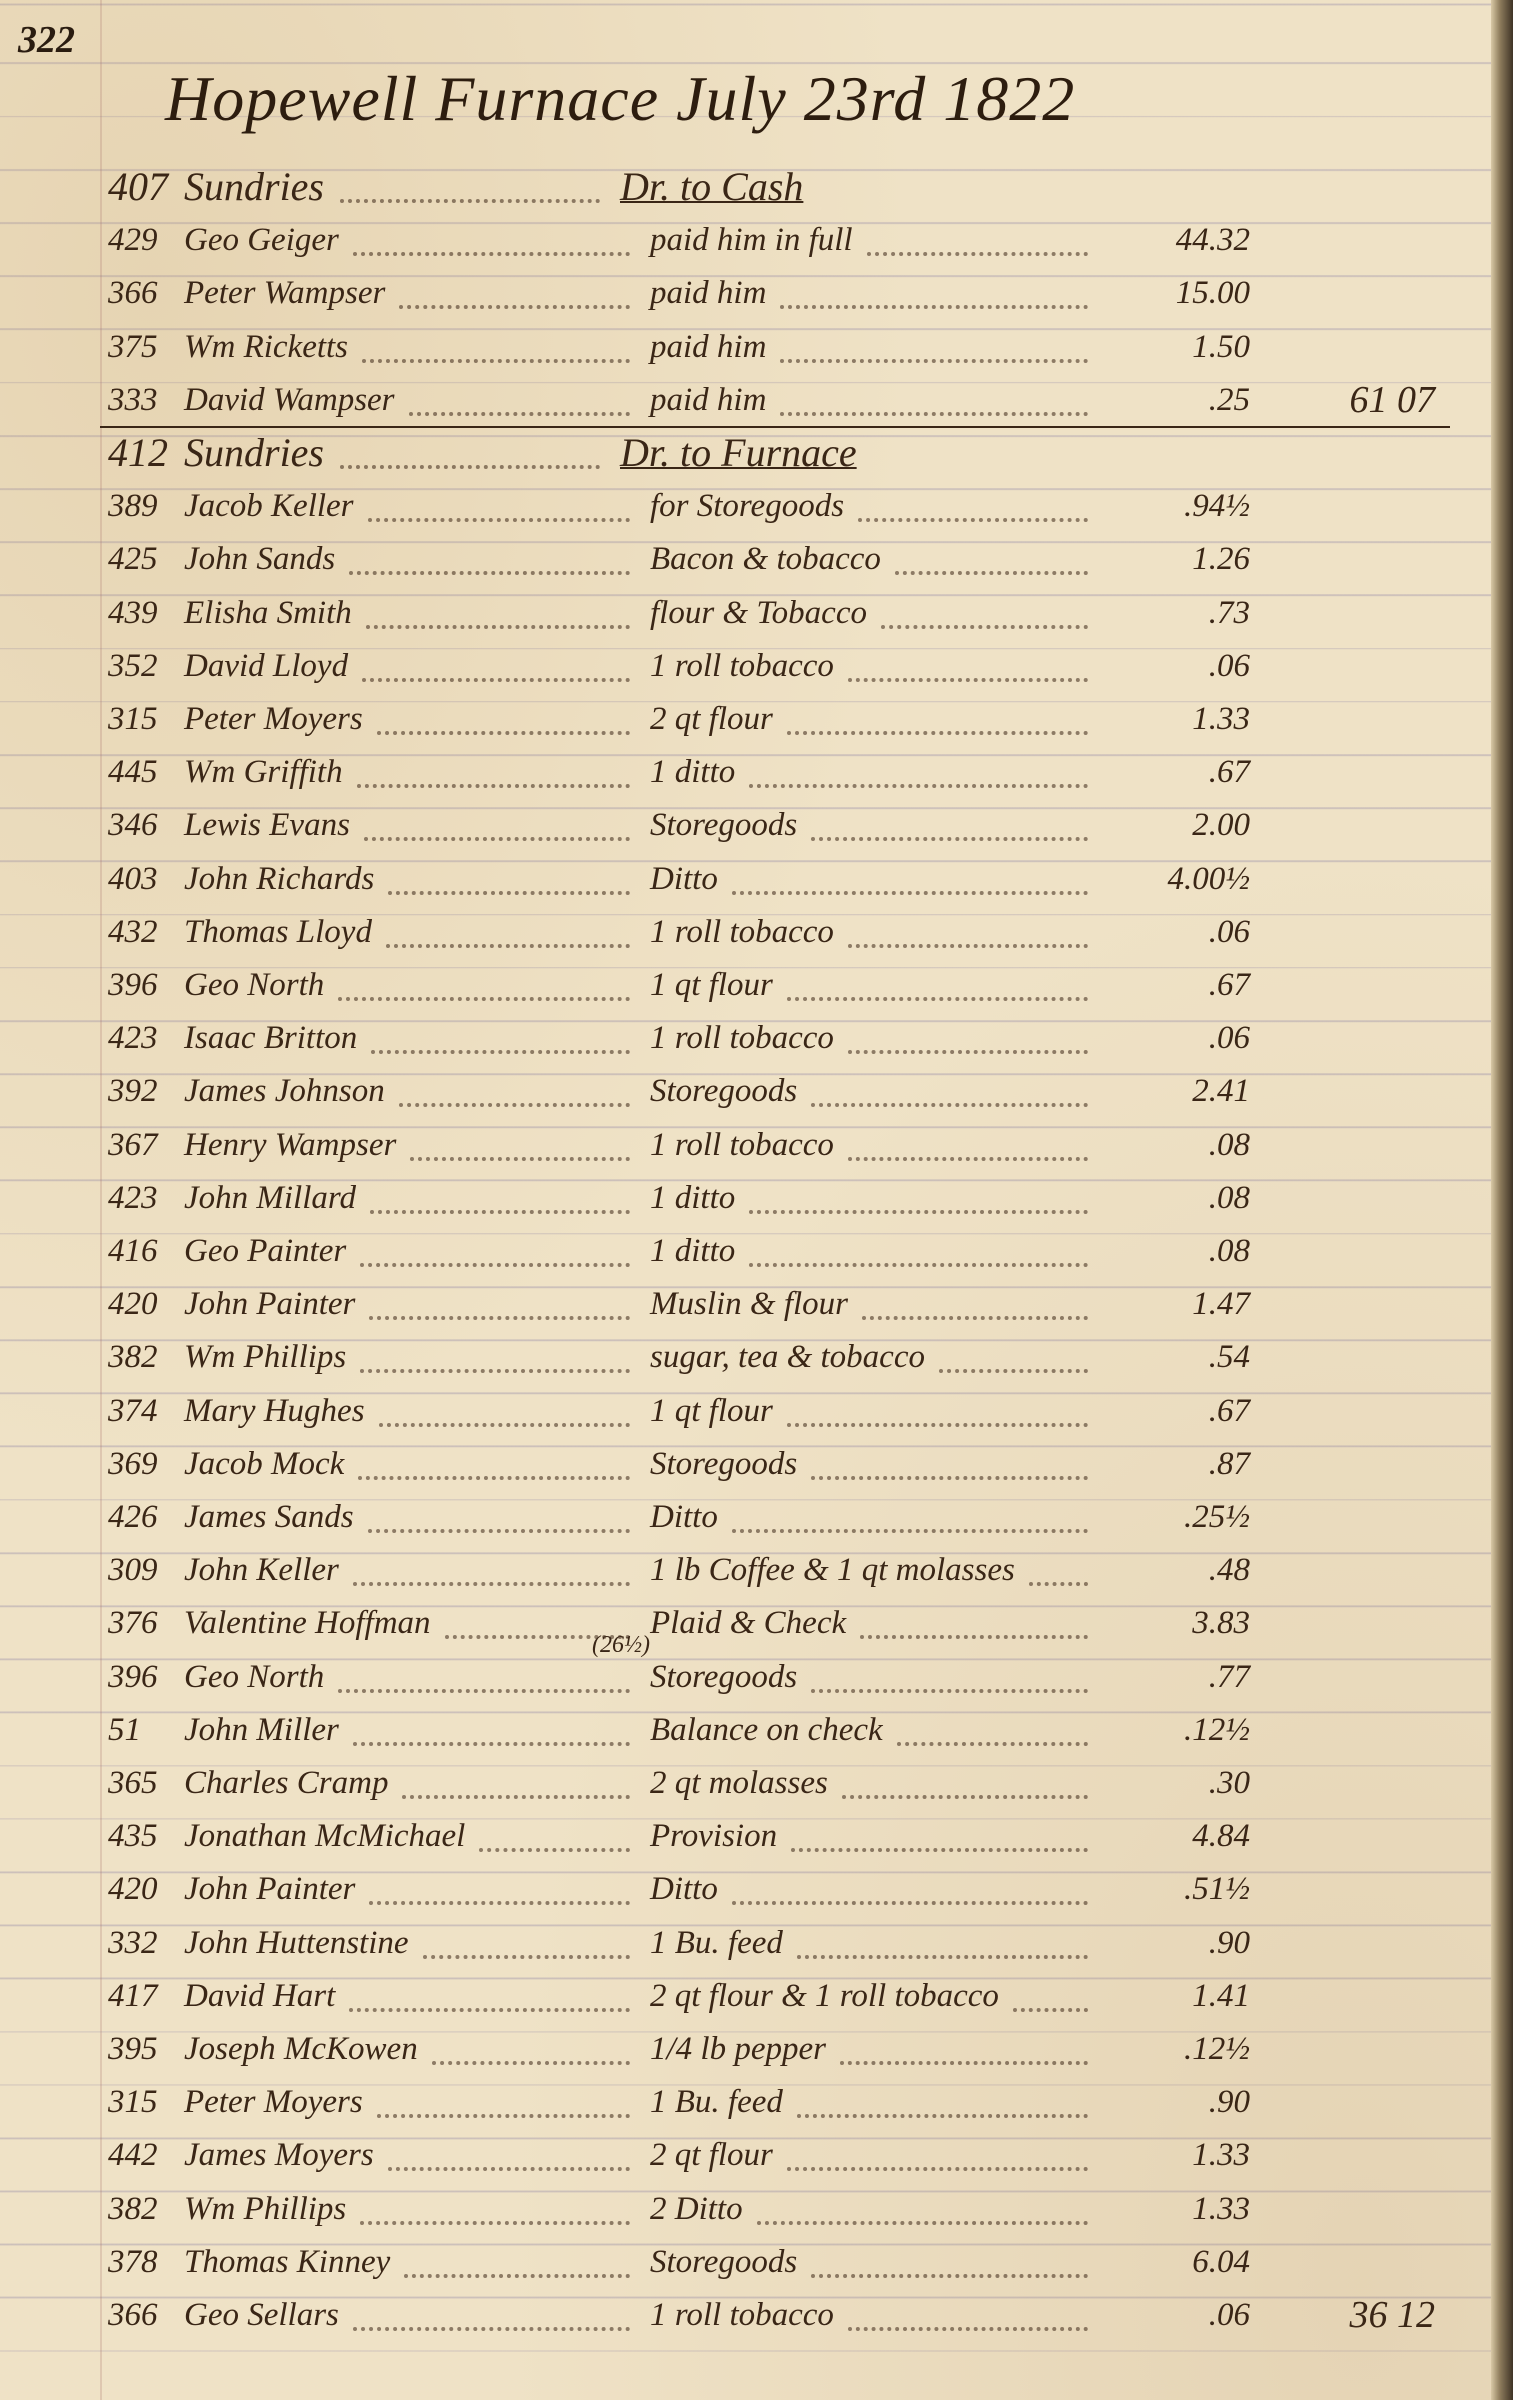  What do you see at coordinates (708, 346) in the screenshot?
I see `item-description: paid him` at bounding box center [708, 346].